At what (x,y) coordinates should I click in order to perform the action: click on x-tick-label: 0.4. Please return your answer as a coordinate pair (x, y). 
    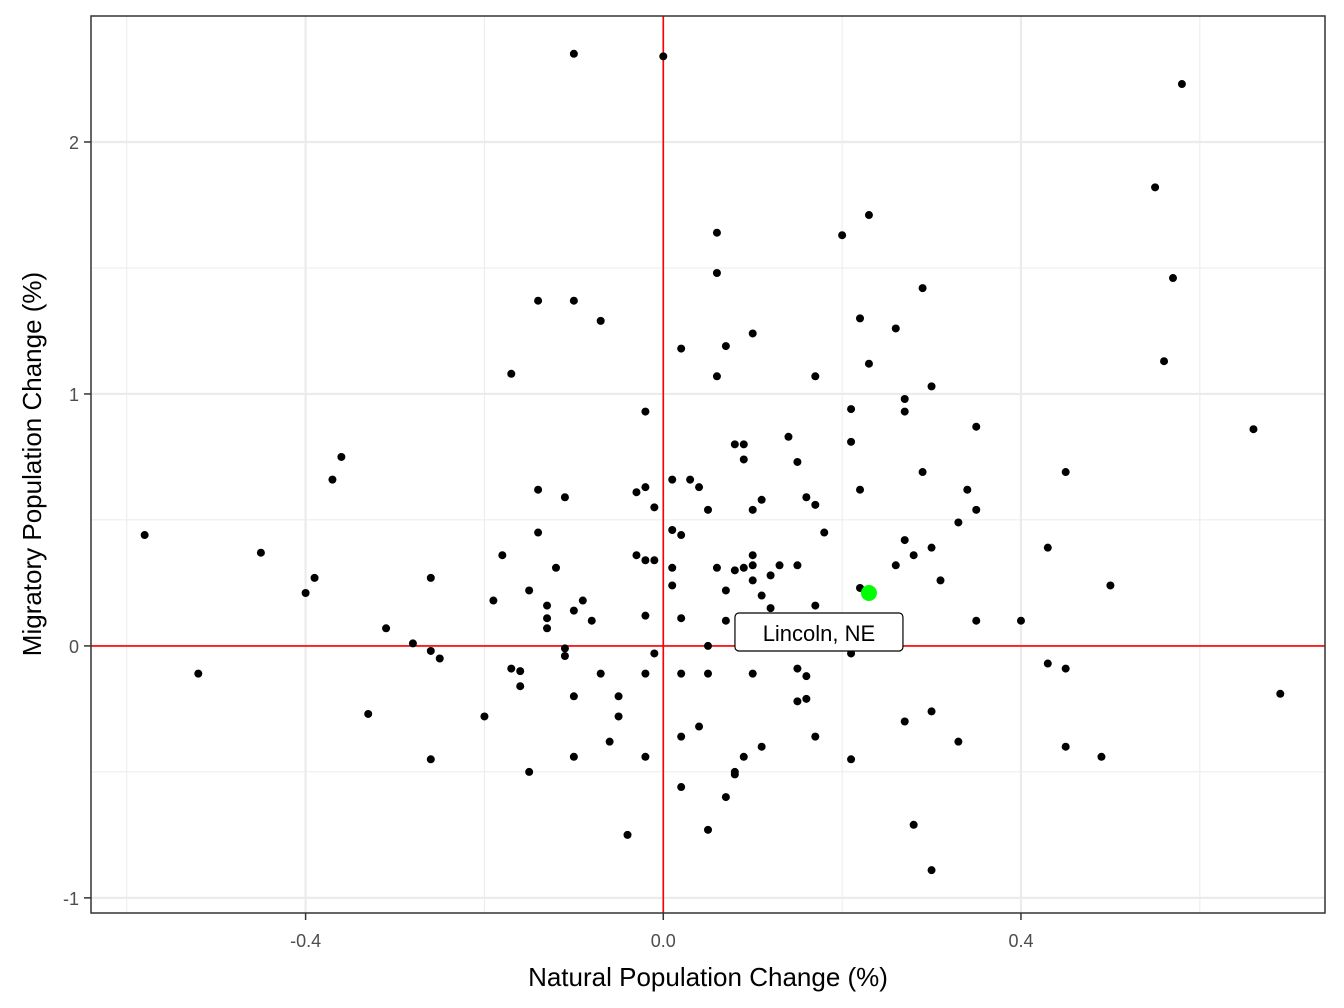
    Looking at the image, I should click on (1020, 941).